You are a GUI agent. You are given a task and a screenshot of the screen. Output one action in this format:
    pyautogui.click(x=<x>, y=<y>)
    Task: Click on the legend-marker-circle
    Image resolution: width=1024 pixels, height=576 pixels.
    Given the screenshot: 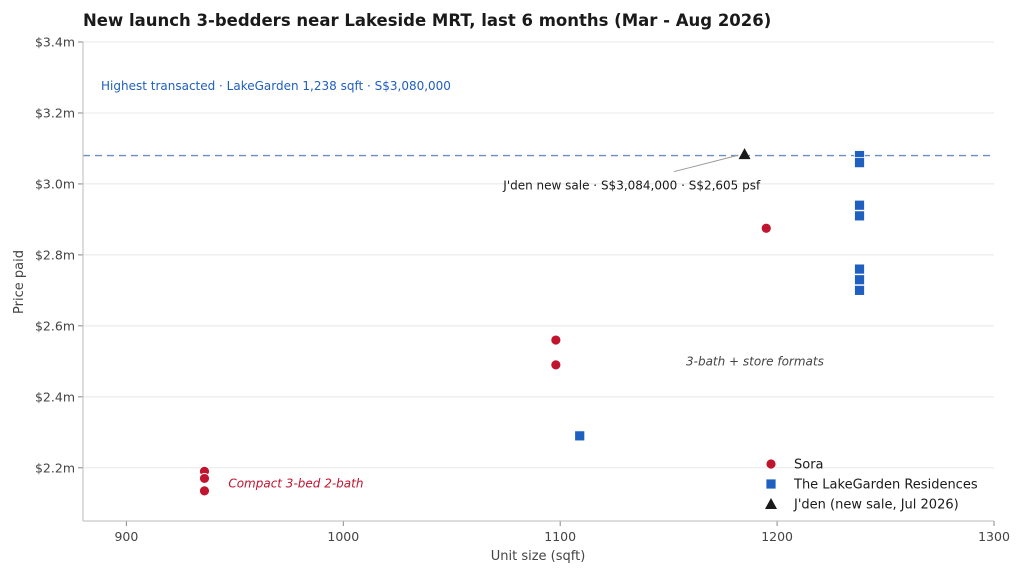 What is the action you would take?
    pyautogui.click(x=771, y=464)
    